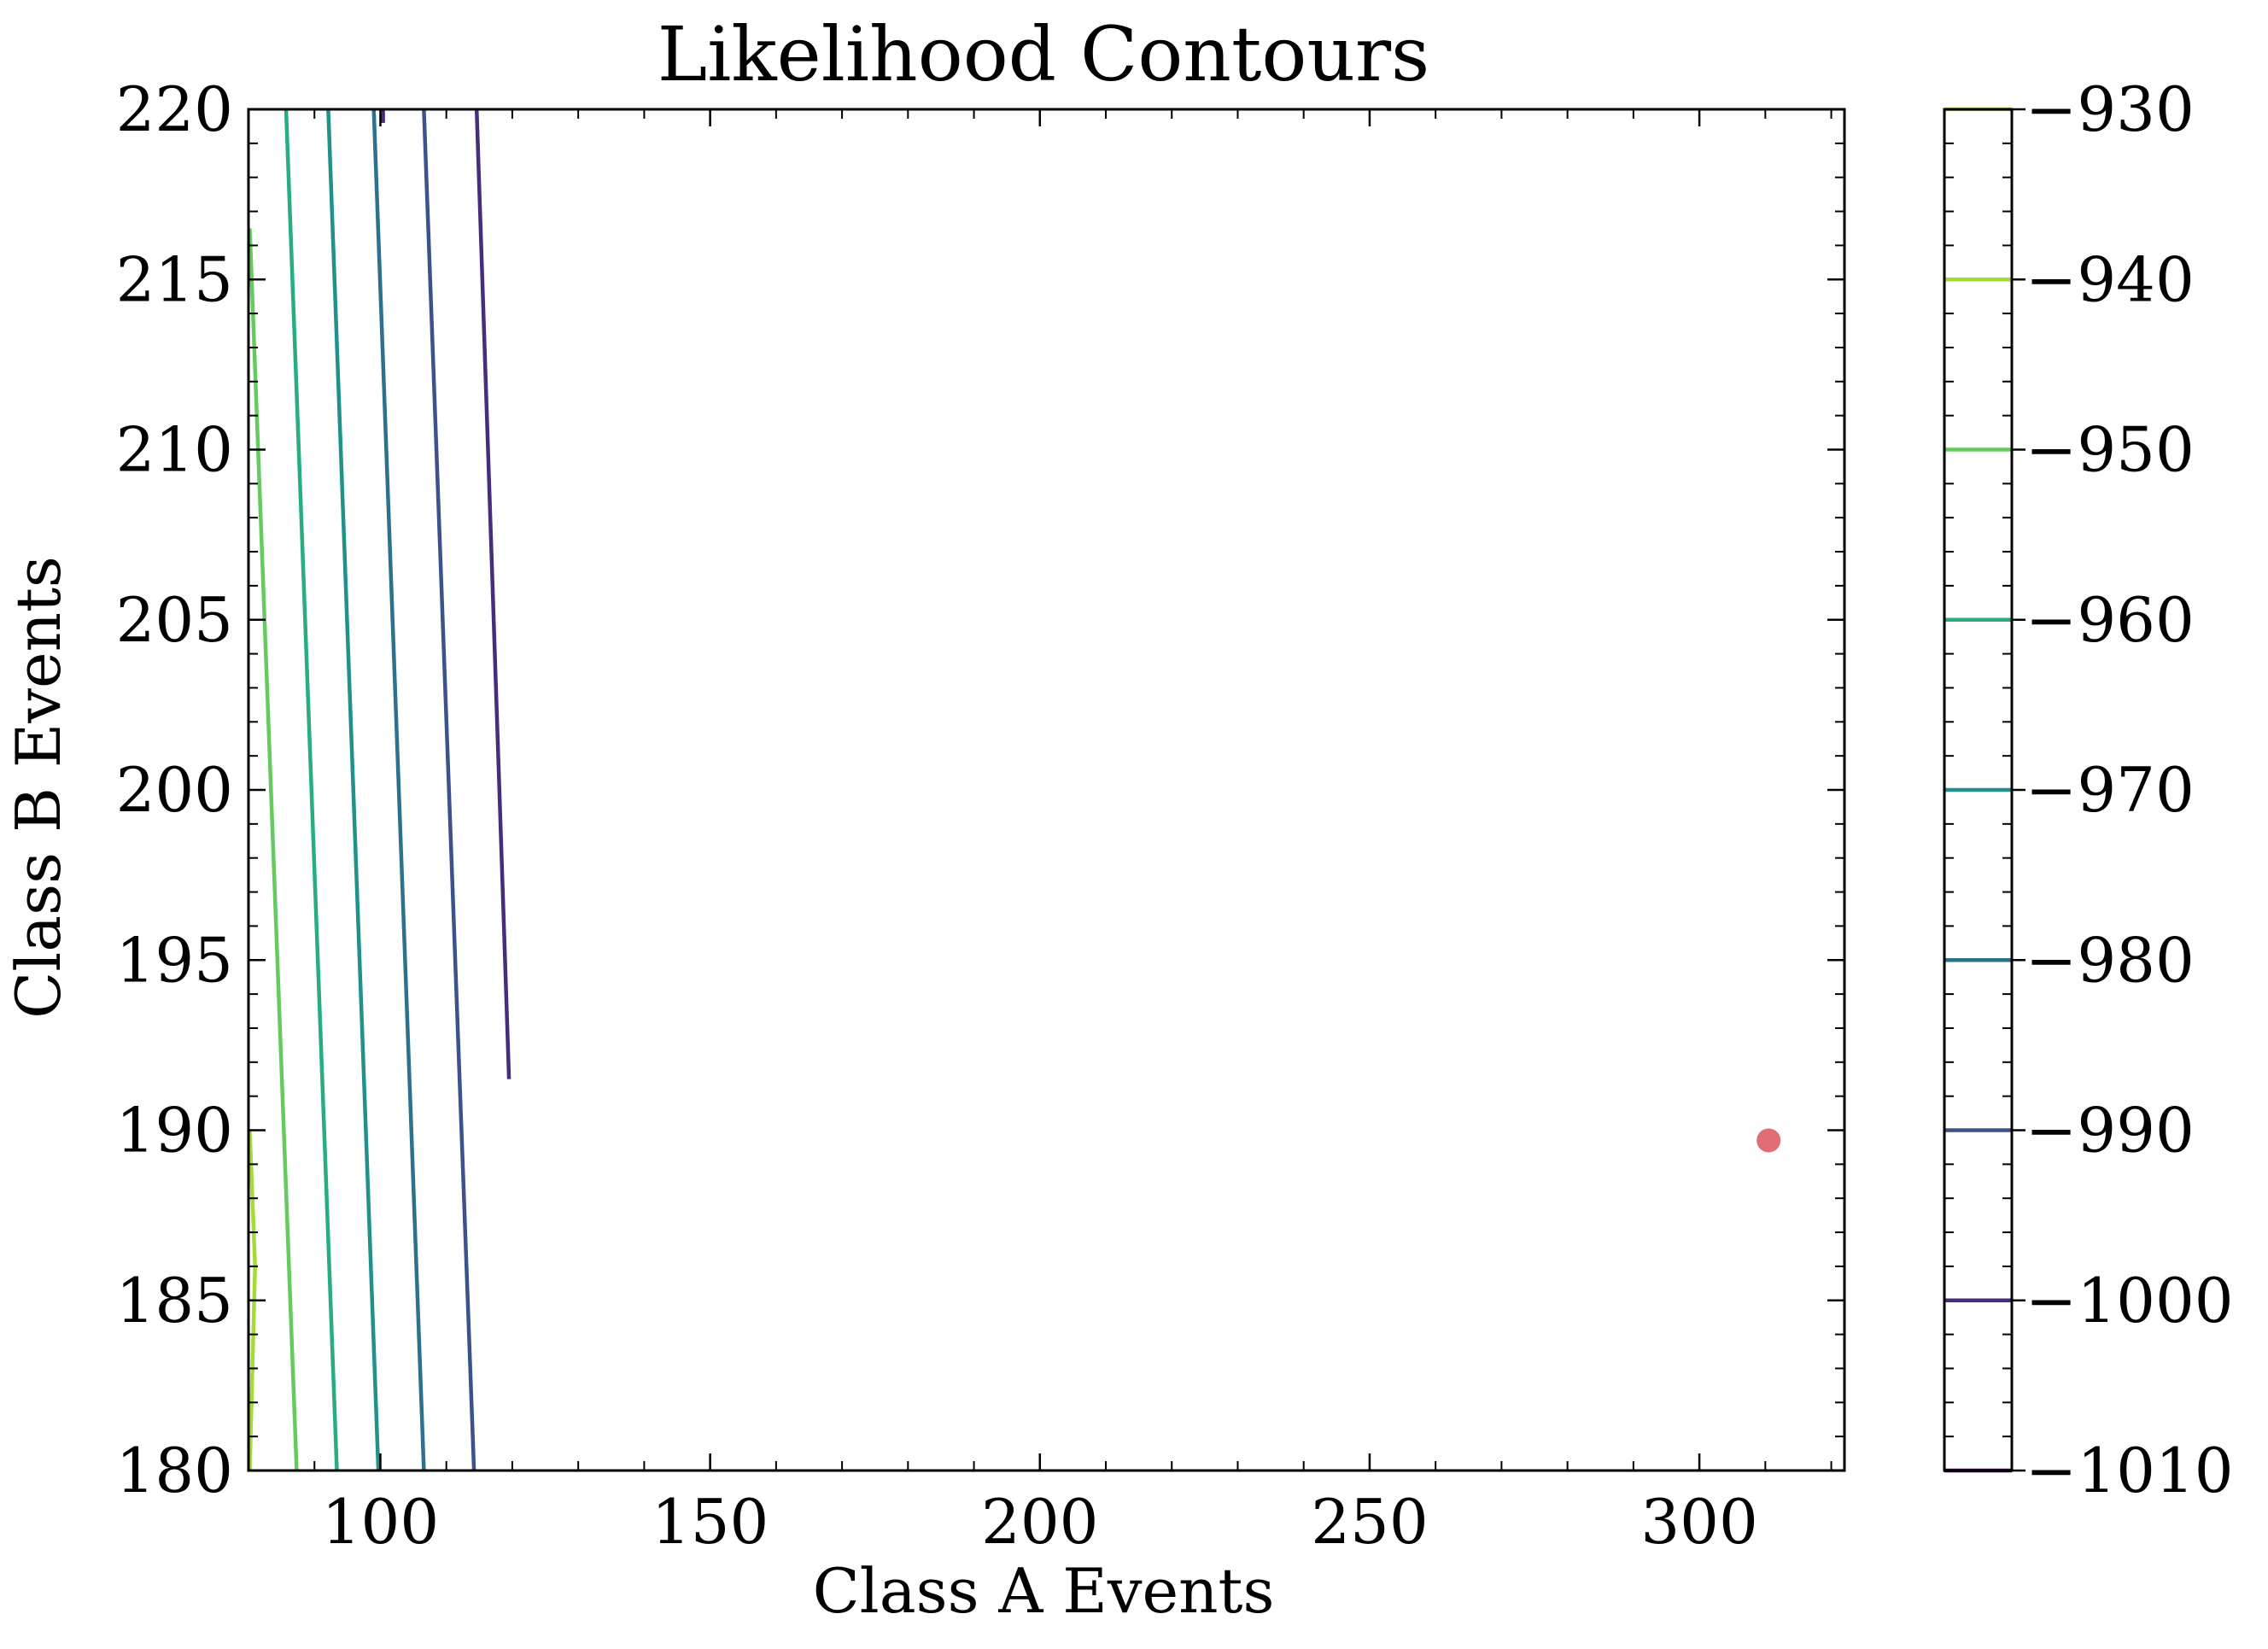 This screenshot has height=1649, width=2268. What do you see at coordinates (1044, 1591) in the screenshot?
I see `x-axis-label: Class A Events` at bounding box center [1044, 1591].